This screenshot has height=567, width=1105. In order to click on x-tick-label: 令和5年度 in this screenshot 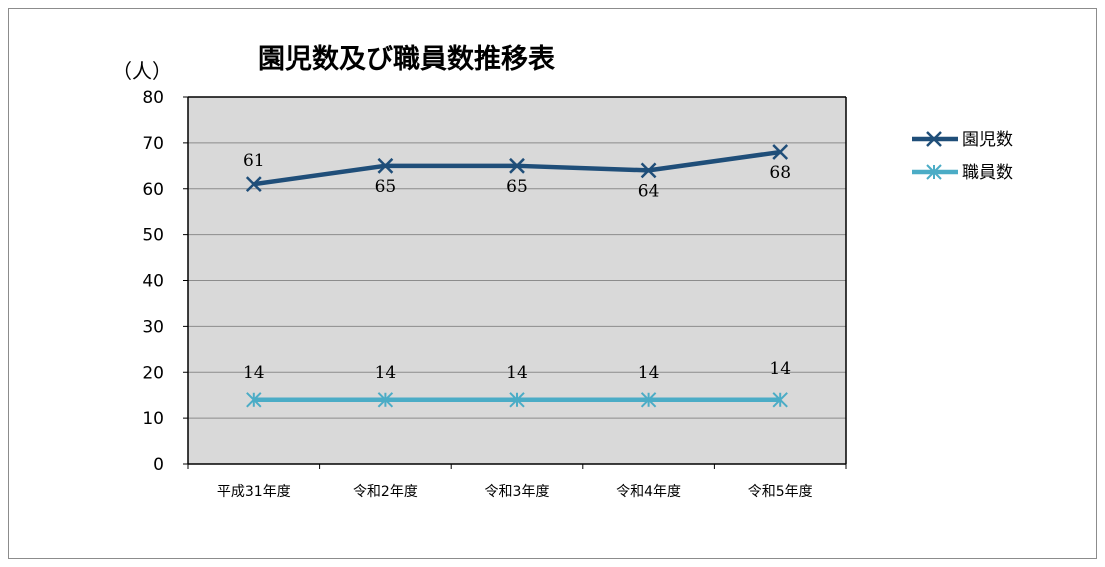, I will do `click(780, 492)`.